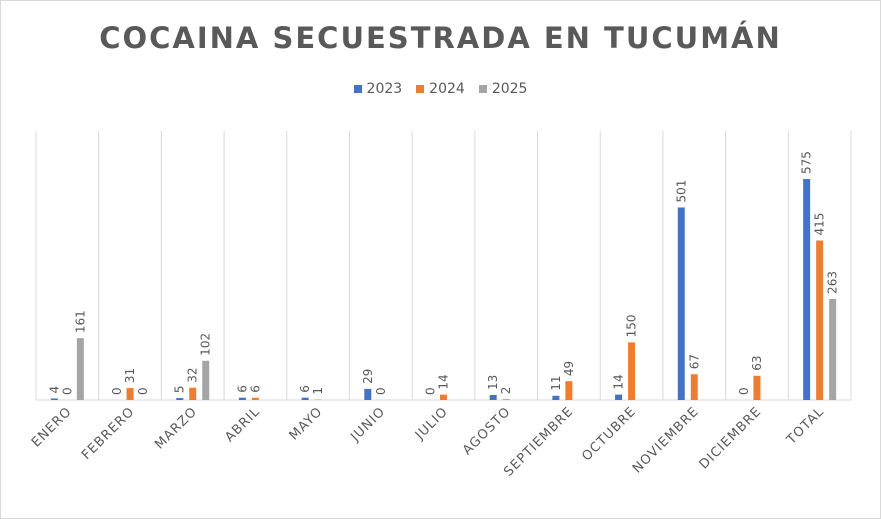 The image size is (881, 519). What do you see at coordinates (509, 89) in the screenshot?
I see `legend-label: 2025` at bounding box center [509, 89].